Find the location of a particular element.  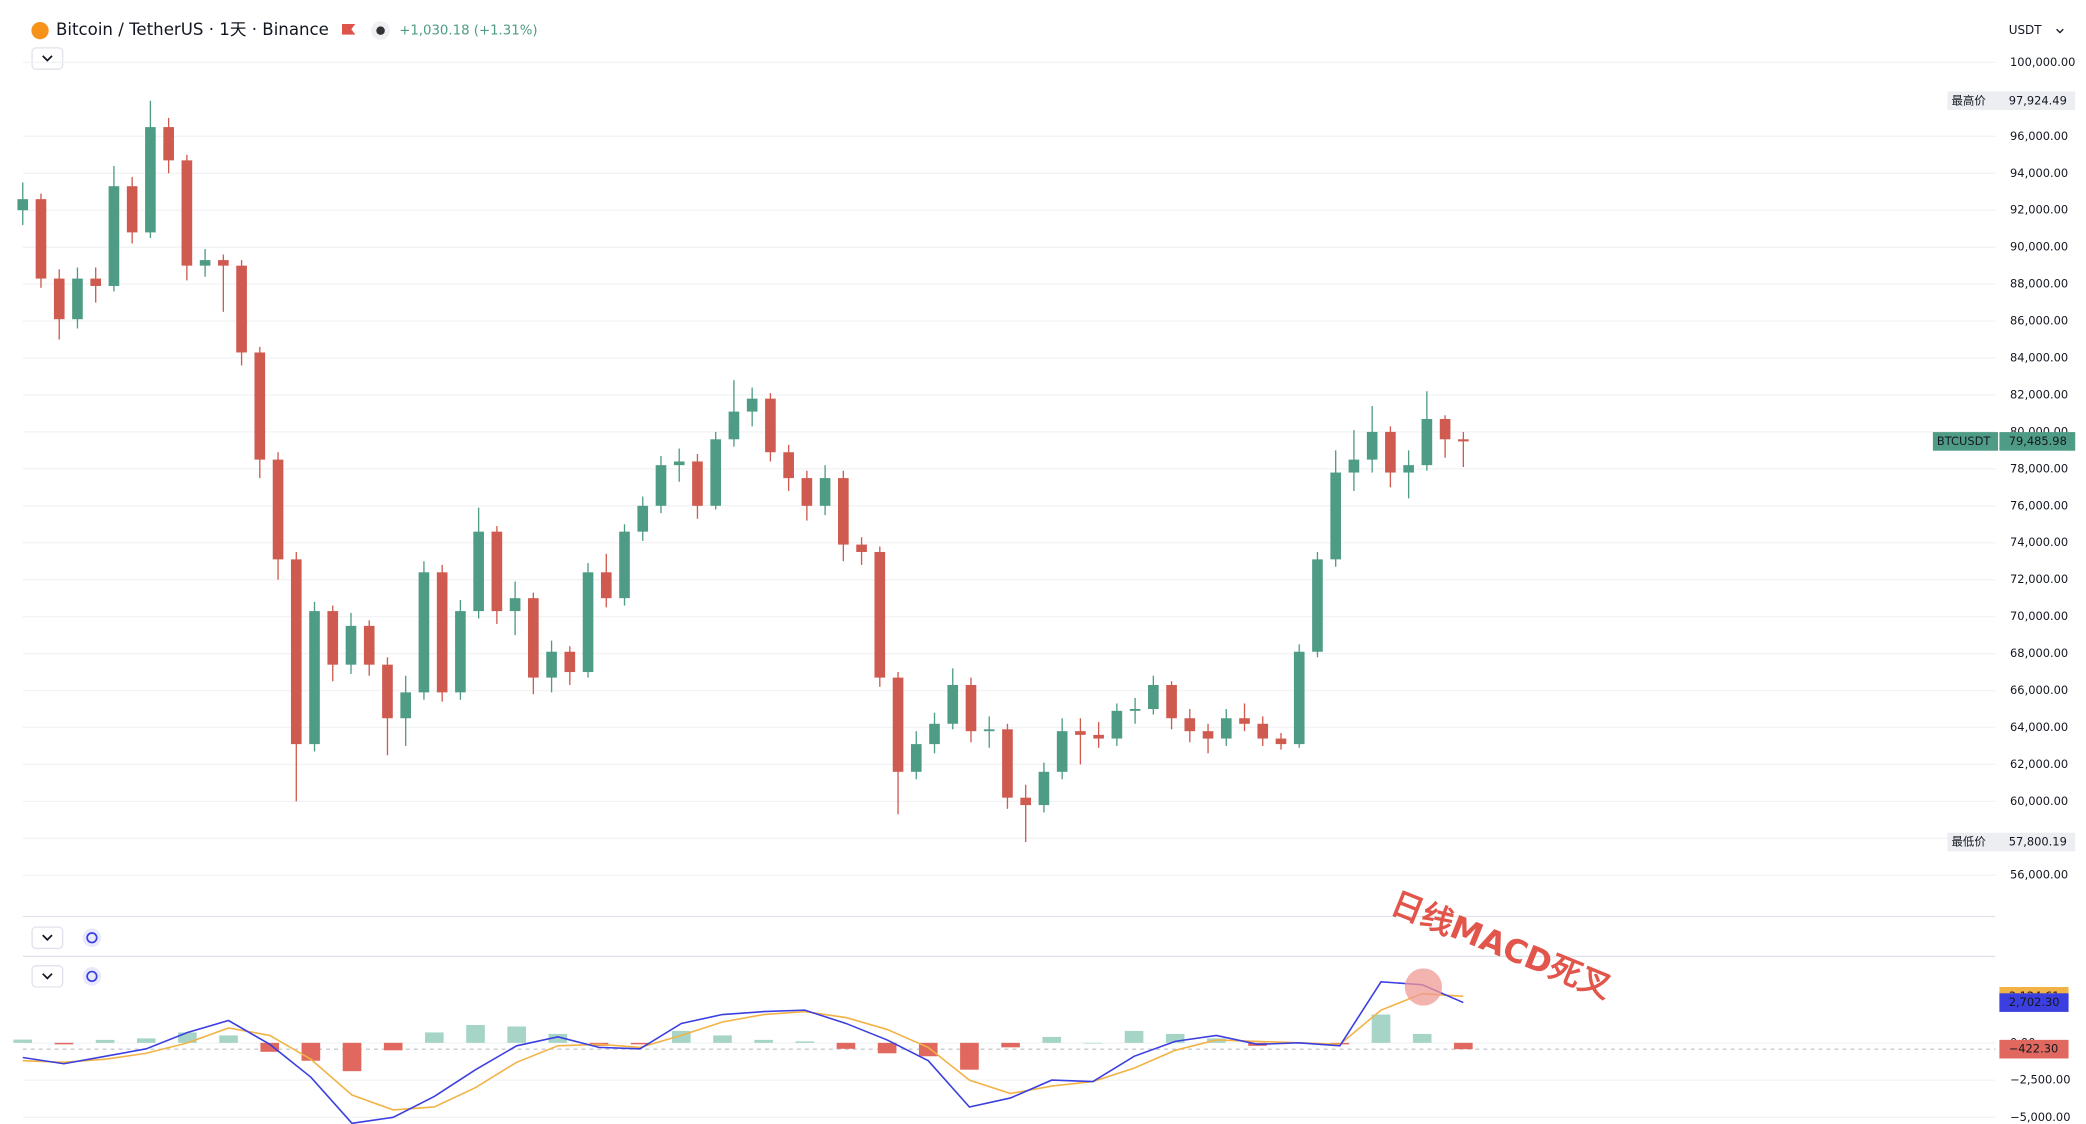

coin-icon is located at coordinates (40, 30).